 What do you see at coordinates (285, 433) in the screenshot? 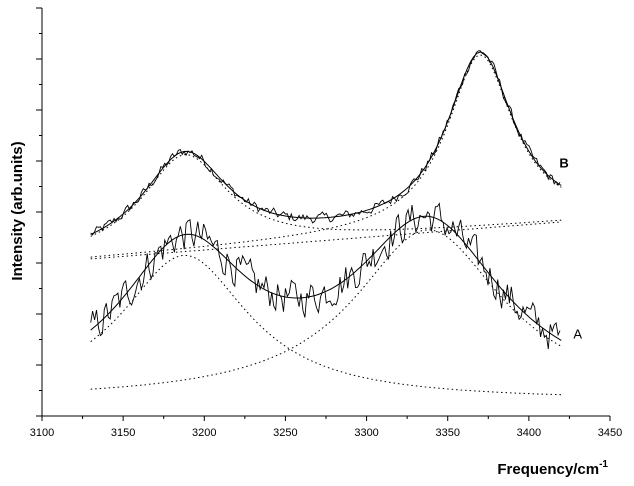
I see `x-tick-label: 3250` at bounding box center [285, 433].